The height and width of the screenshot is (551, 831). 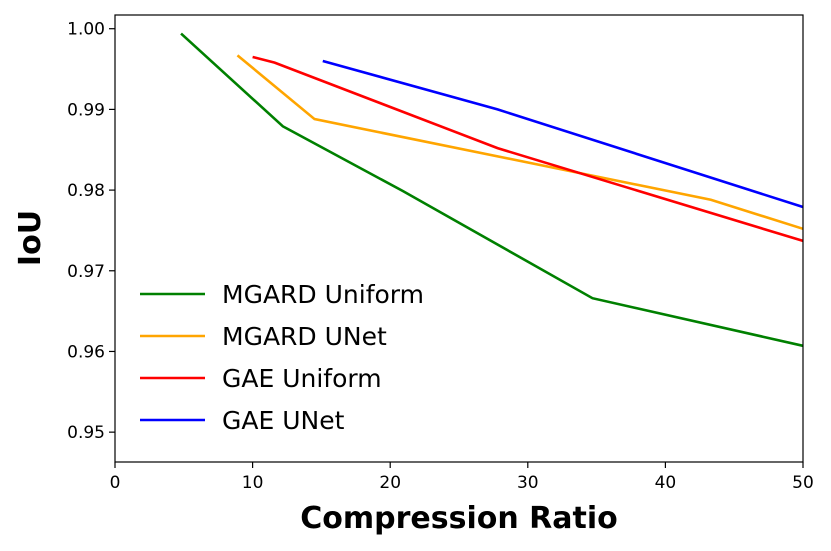 I want to click on legend-label: MGARD UNet, so click(x=304, y=336).